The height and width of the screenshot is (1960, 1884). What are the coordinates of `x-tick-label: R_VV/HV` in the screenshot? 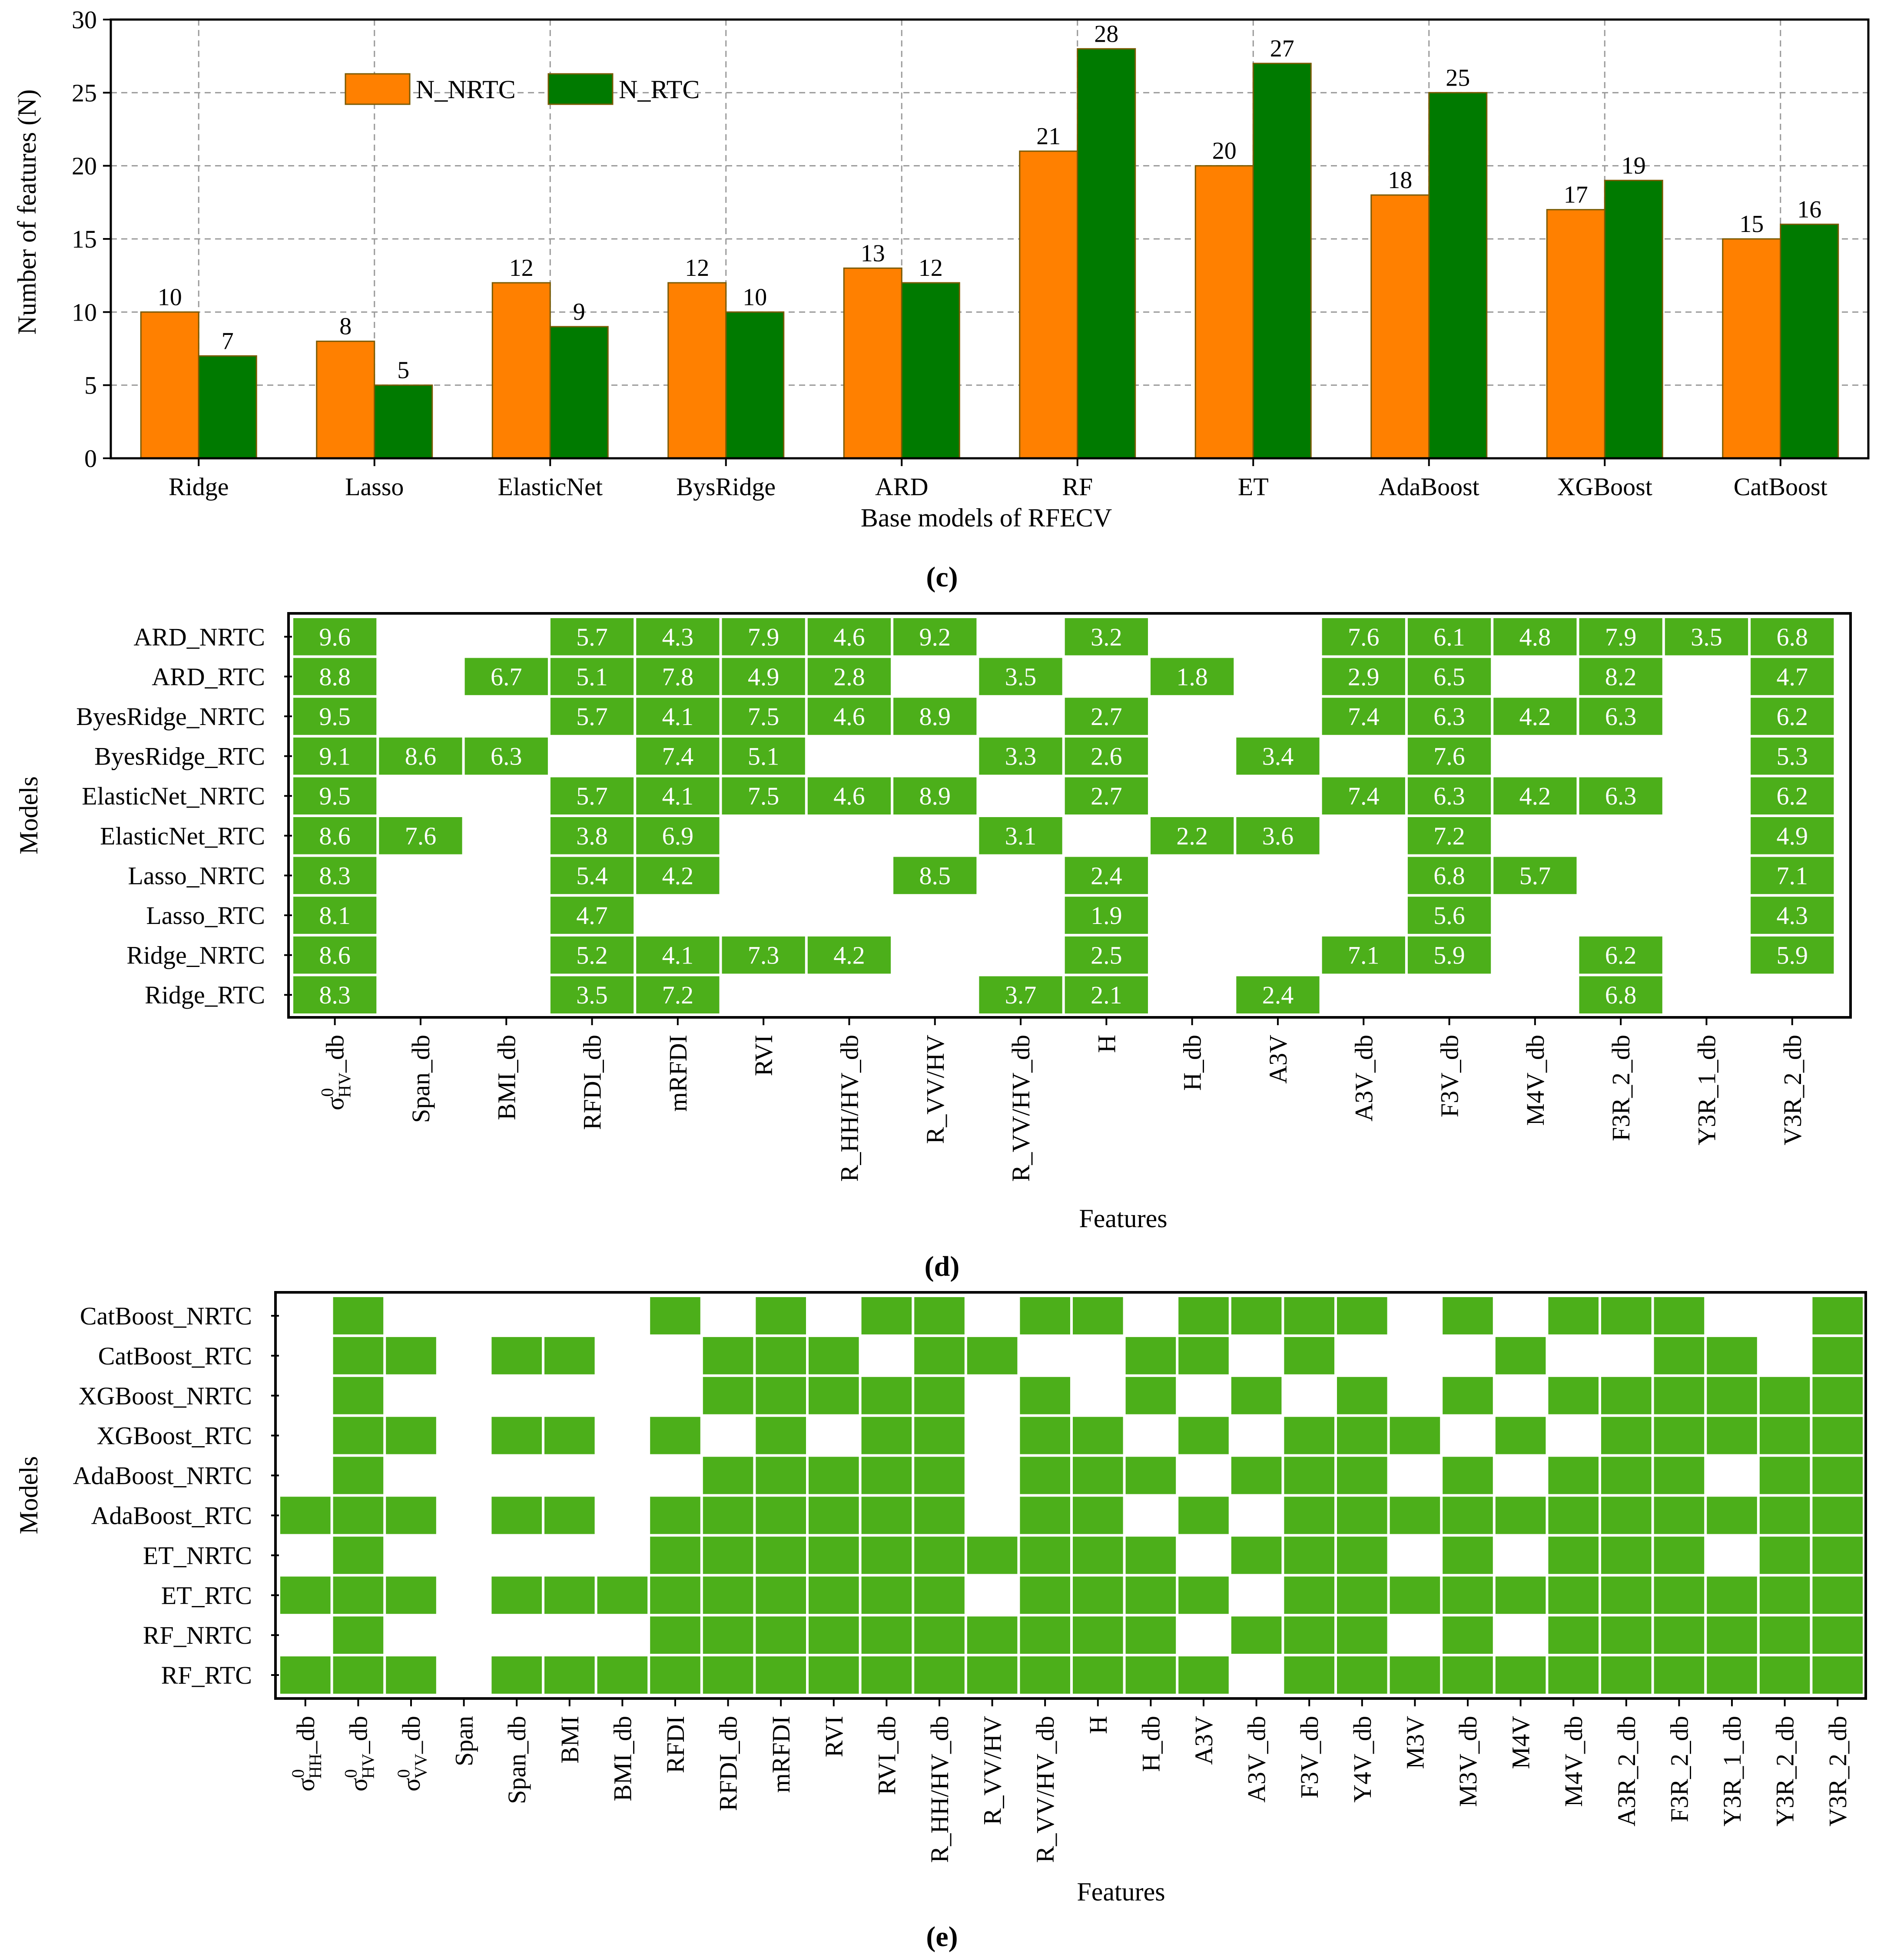 It's located at (935, 1089).